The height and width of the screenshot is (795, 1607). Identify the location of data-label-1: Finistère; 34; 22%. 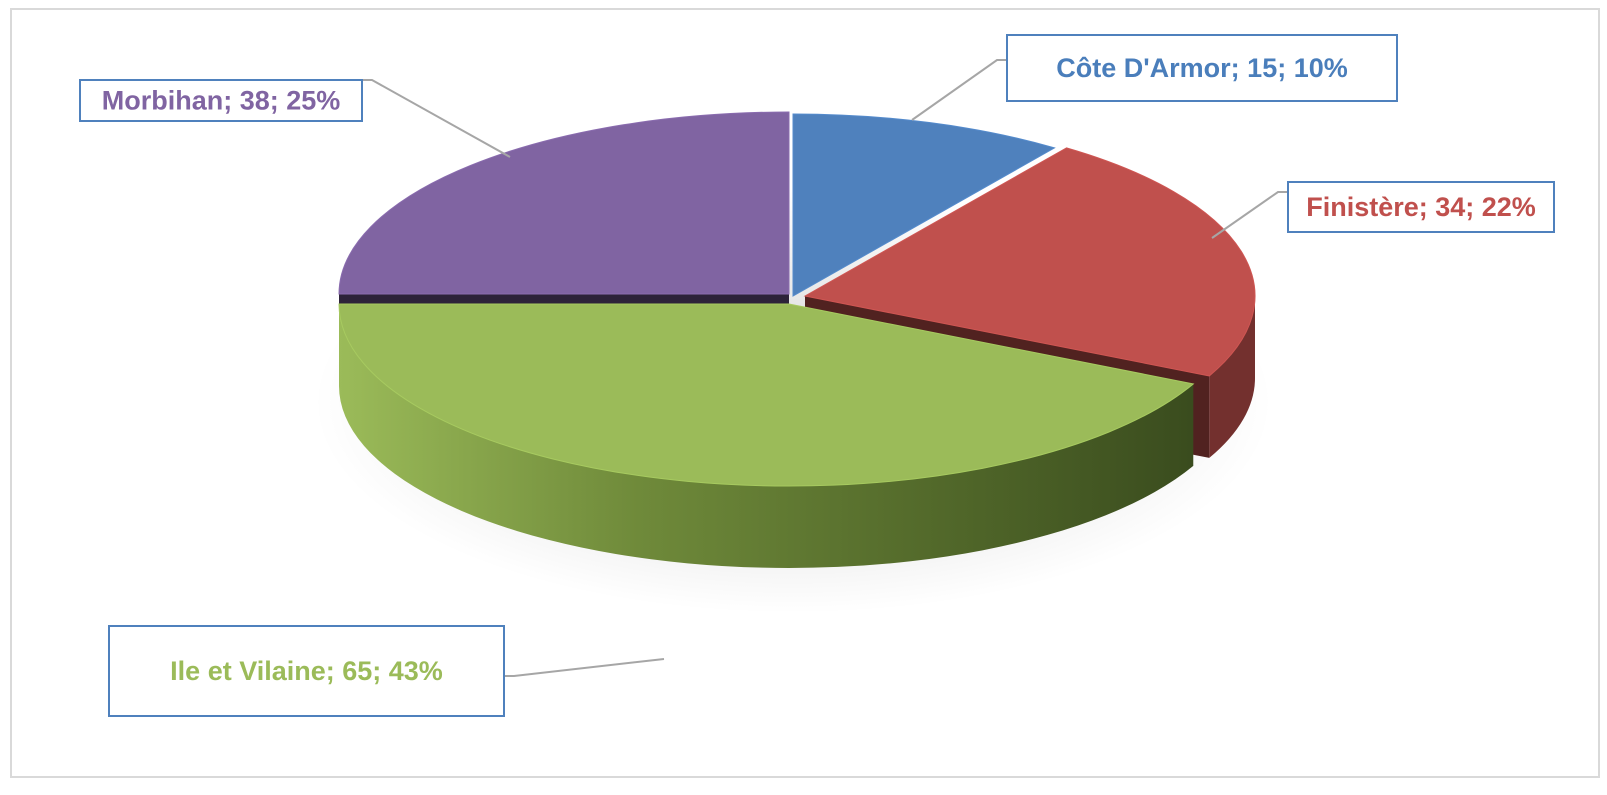
(1421, 207).